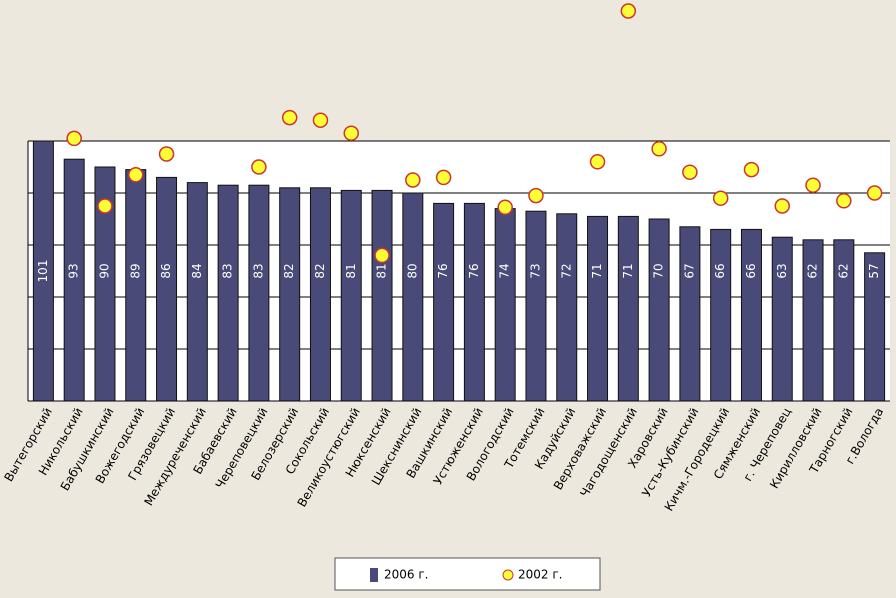 This screenshot has width=896, height=598. Describe the element at coordinates (135, 270) in the screenshot. I see `bar-value-label: 89` at that location.